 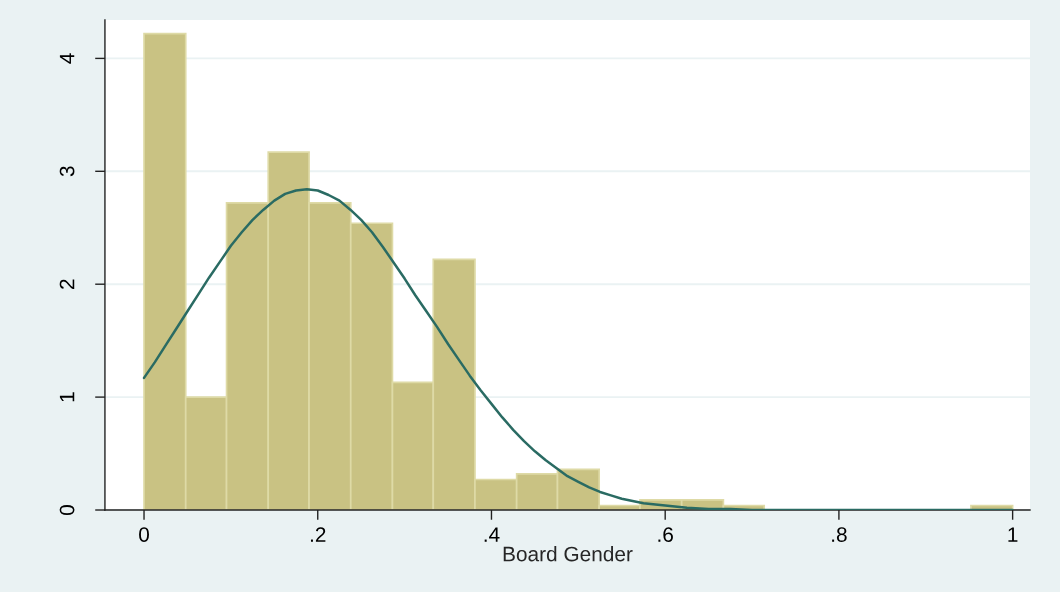 I want to click on x-tick-label: .4, so click(x=492, y=534).